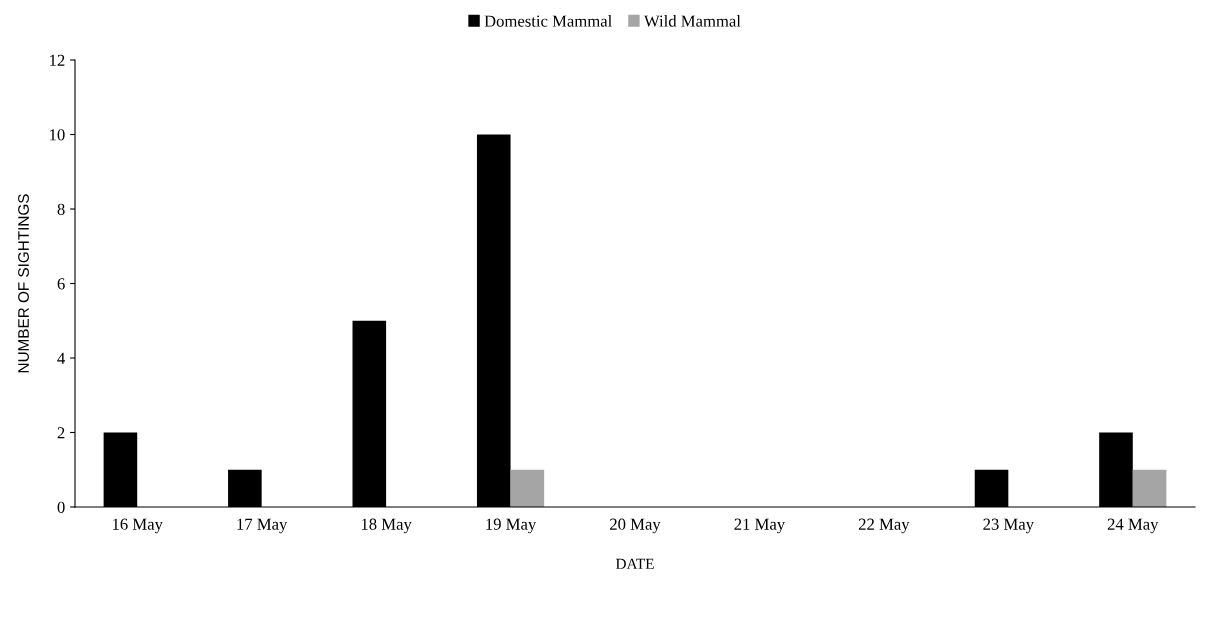 This screenshot has height=620, width=1210. Describe the element at coordinates (61, 507) in the screenshot. I see `y-tick-label: 0` at that location.